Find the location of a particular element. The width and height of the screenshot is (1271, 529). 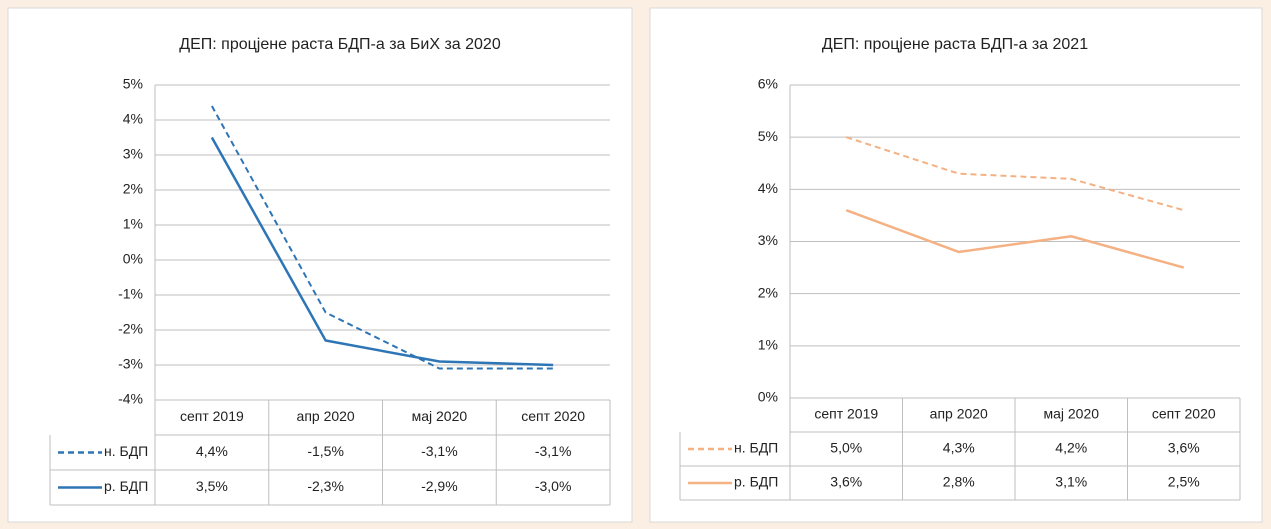

chart-title: ДЕП: процјене раста БДП-а за 2021 is located at coordinates (955, 44).